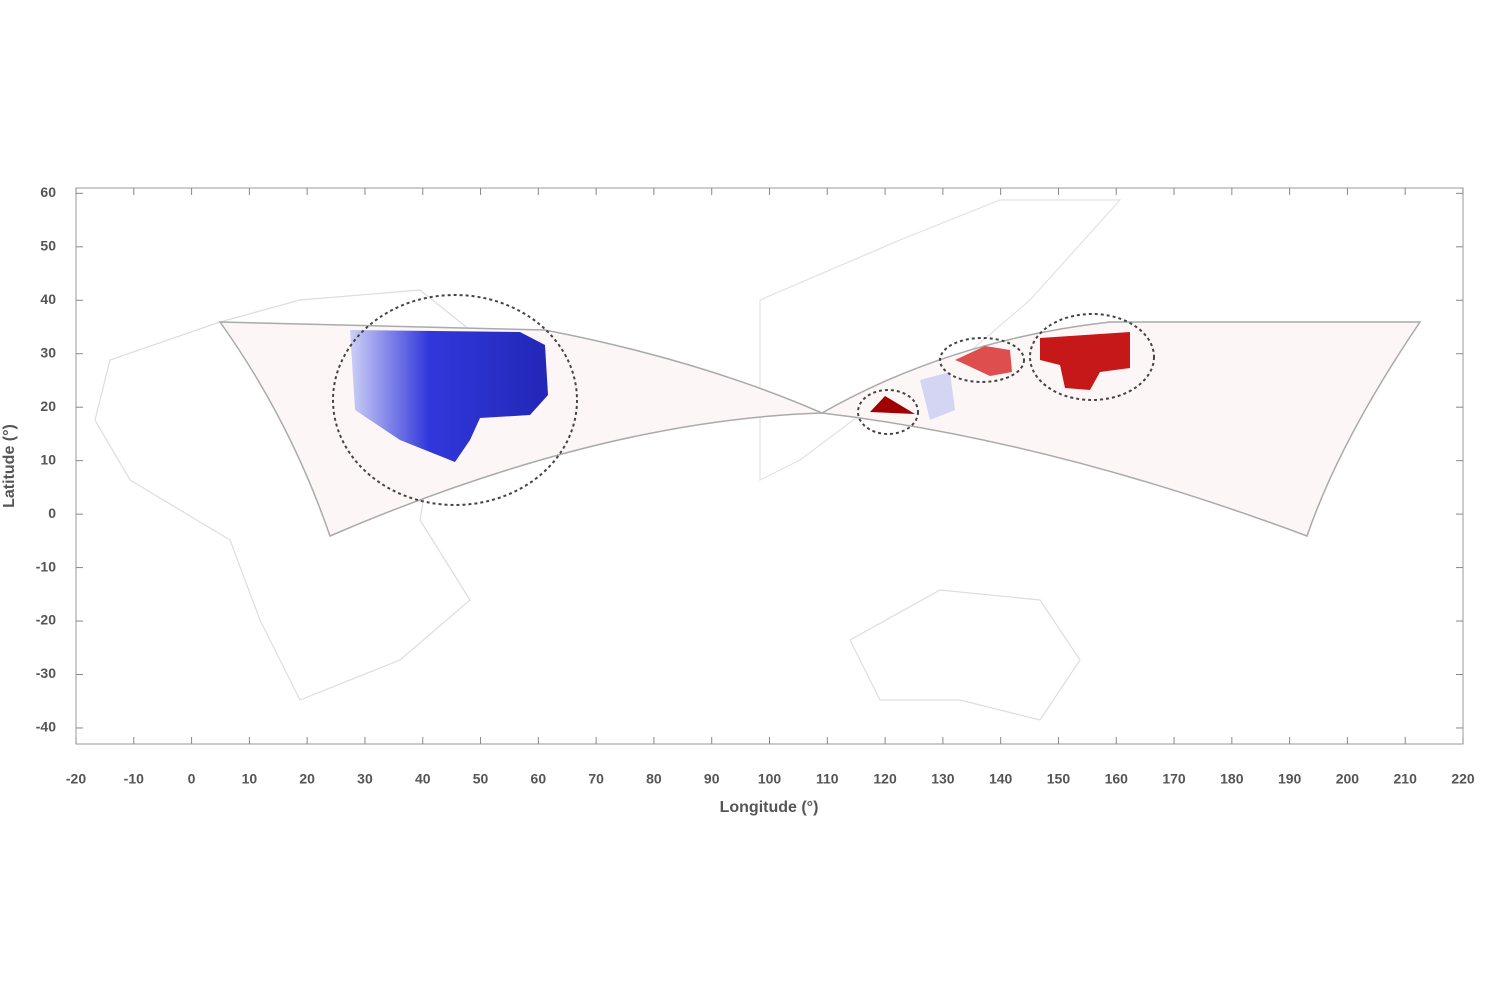  Describe the element at coordinates (1290, 779) in the screenshot. I see `x-tick-label: 190` at that location.